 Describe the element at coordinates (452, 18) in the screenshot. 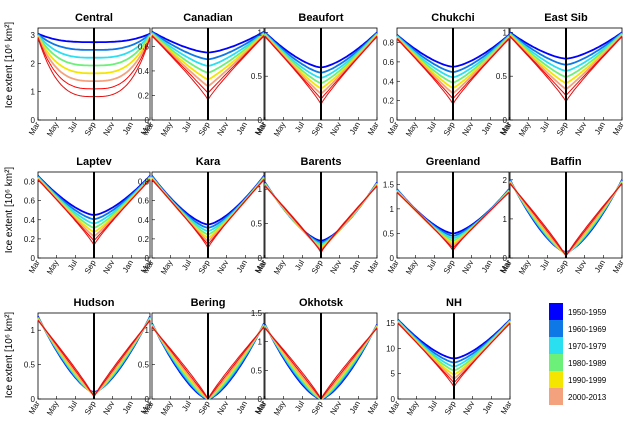

I see `panel-title: Chukchi` at that location.